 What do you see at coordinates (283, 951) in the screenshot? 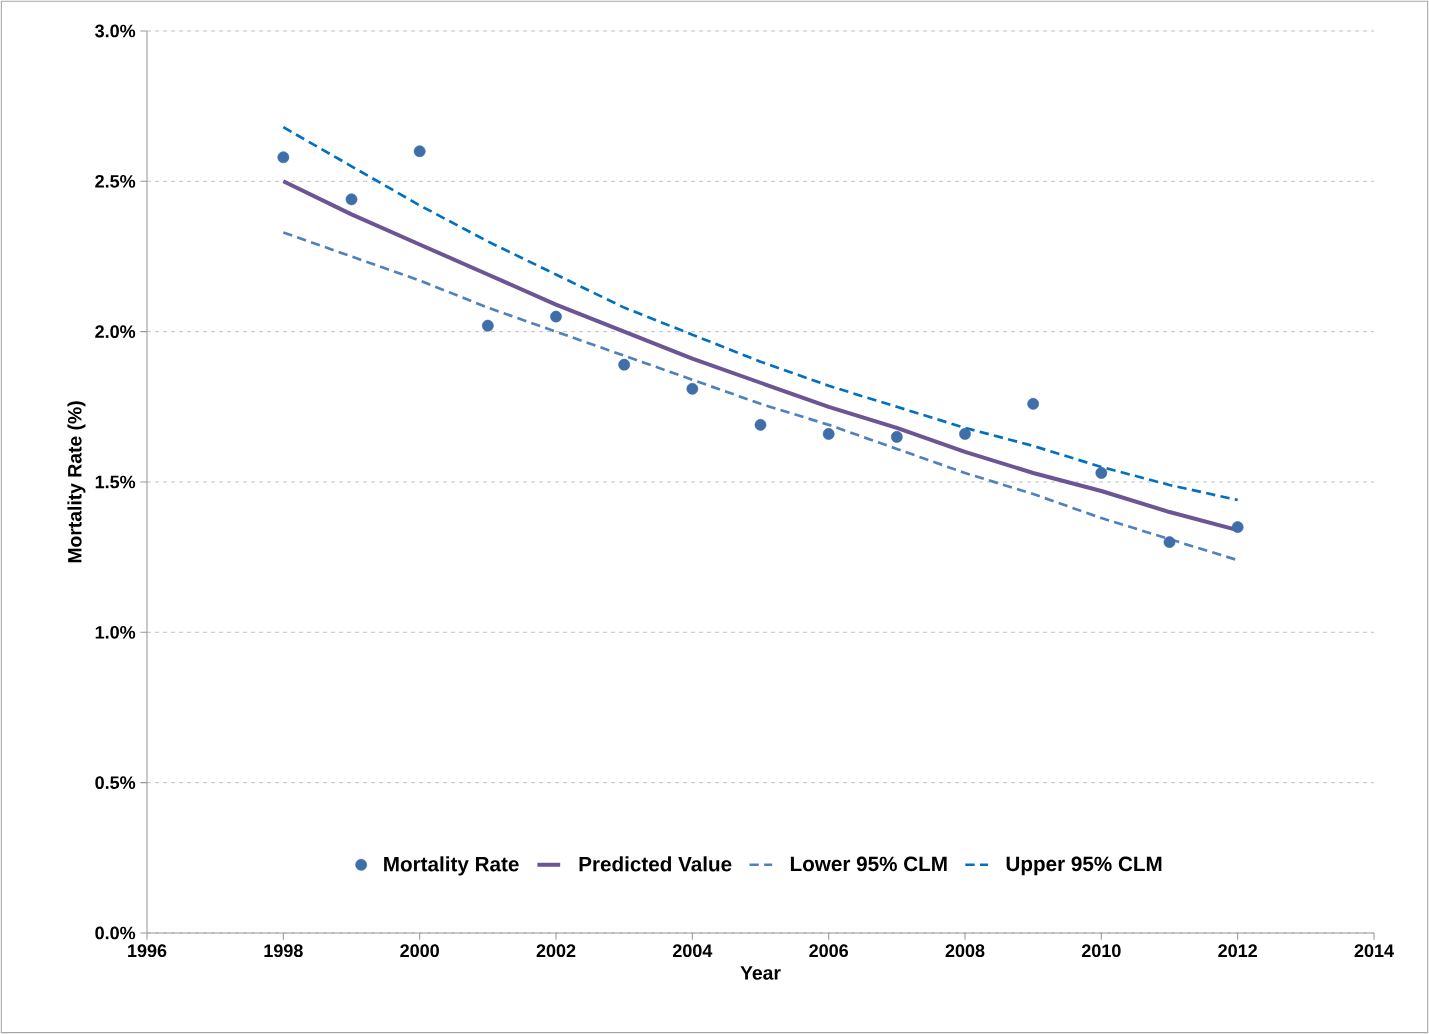
I see `x-tick-label: 1998` at bounding box center [283, 951].